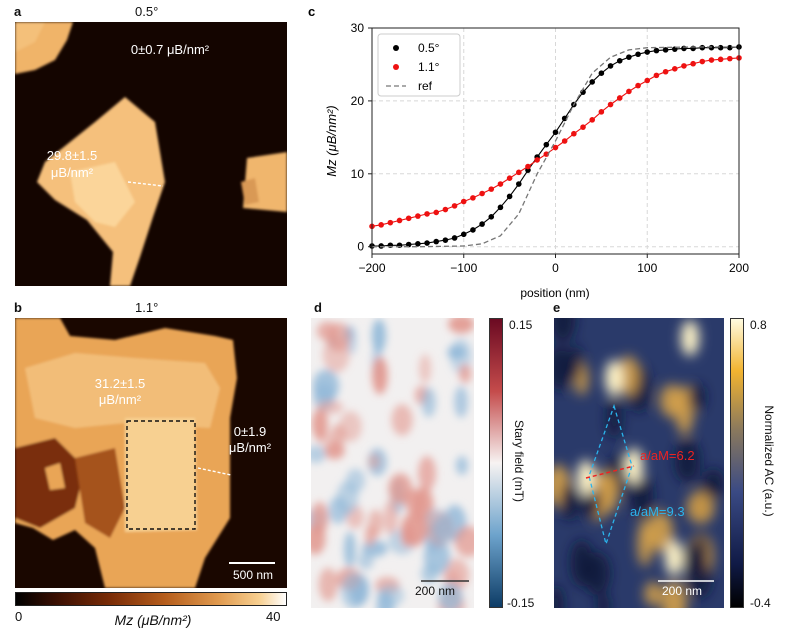  Describe the element at coordinates (760, 603) in the screenshot. I see `colorbar-e-min: -0.4` at that location.